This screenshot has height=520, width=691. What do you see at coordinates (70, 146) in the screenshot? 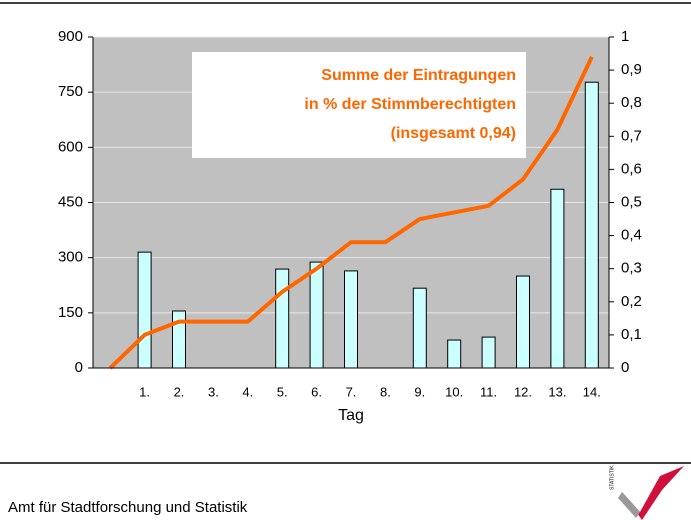
I see `y-tick-label: 600` at bounding box center [70, 146].